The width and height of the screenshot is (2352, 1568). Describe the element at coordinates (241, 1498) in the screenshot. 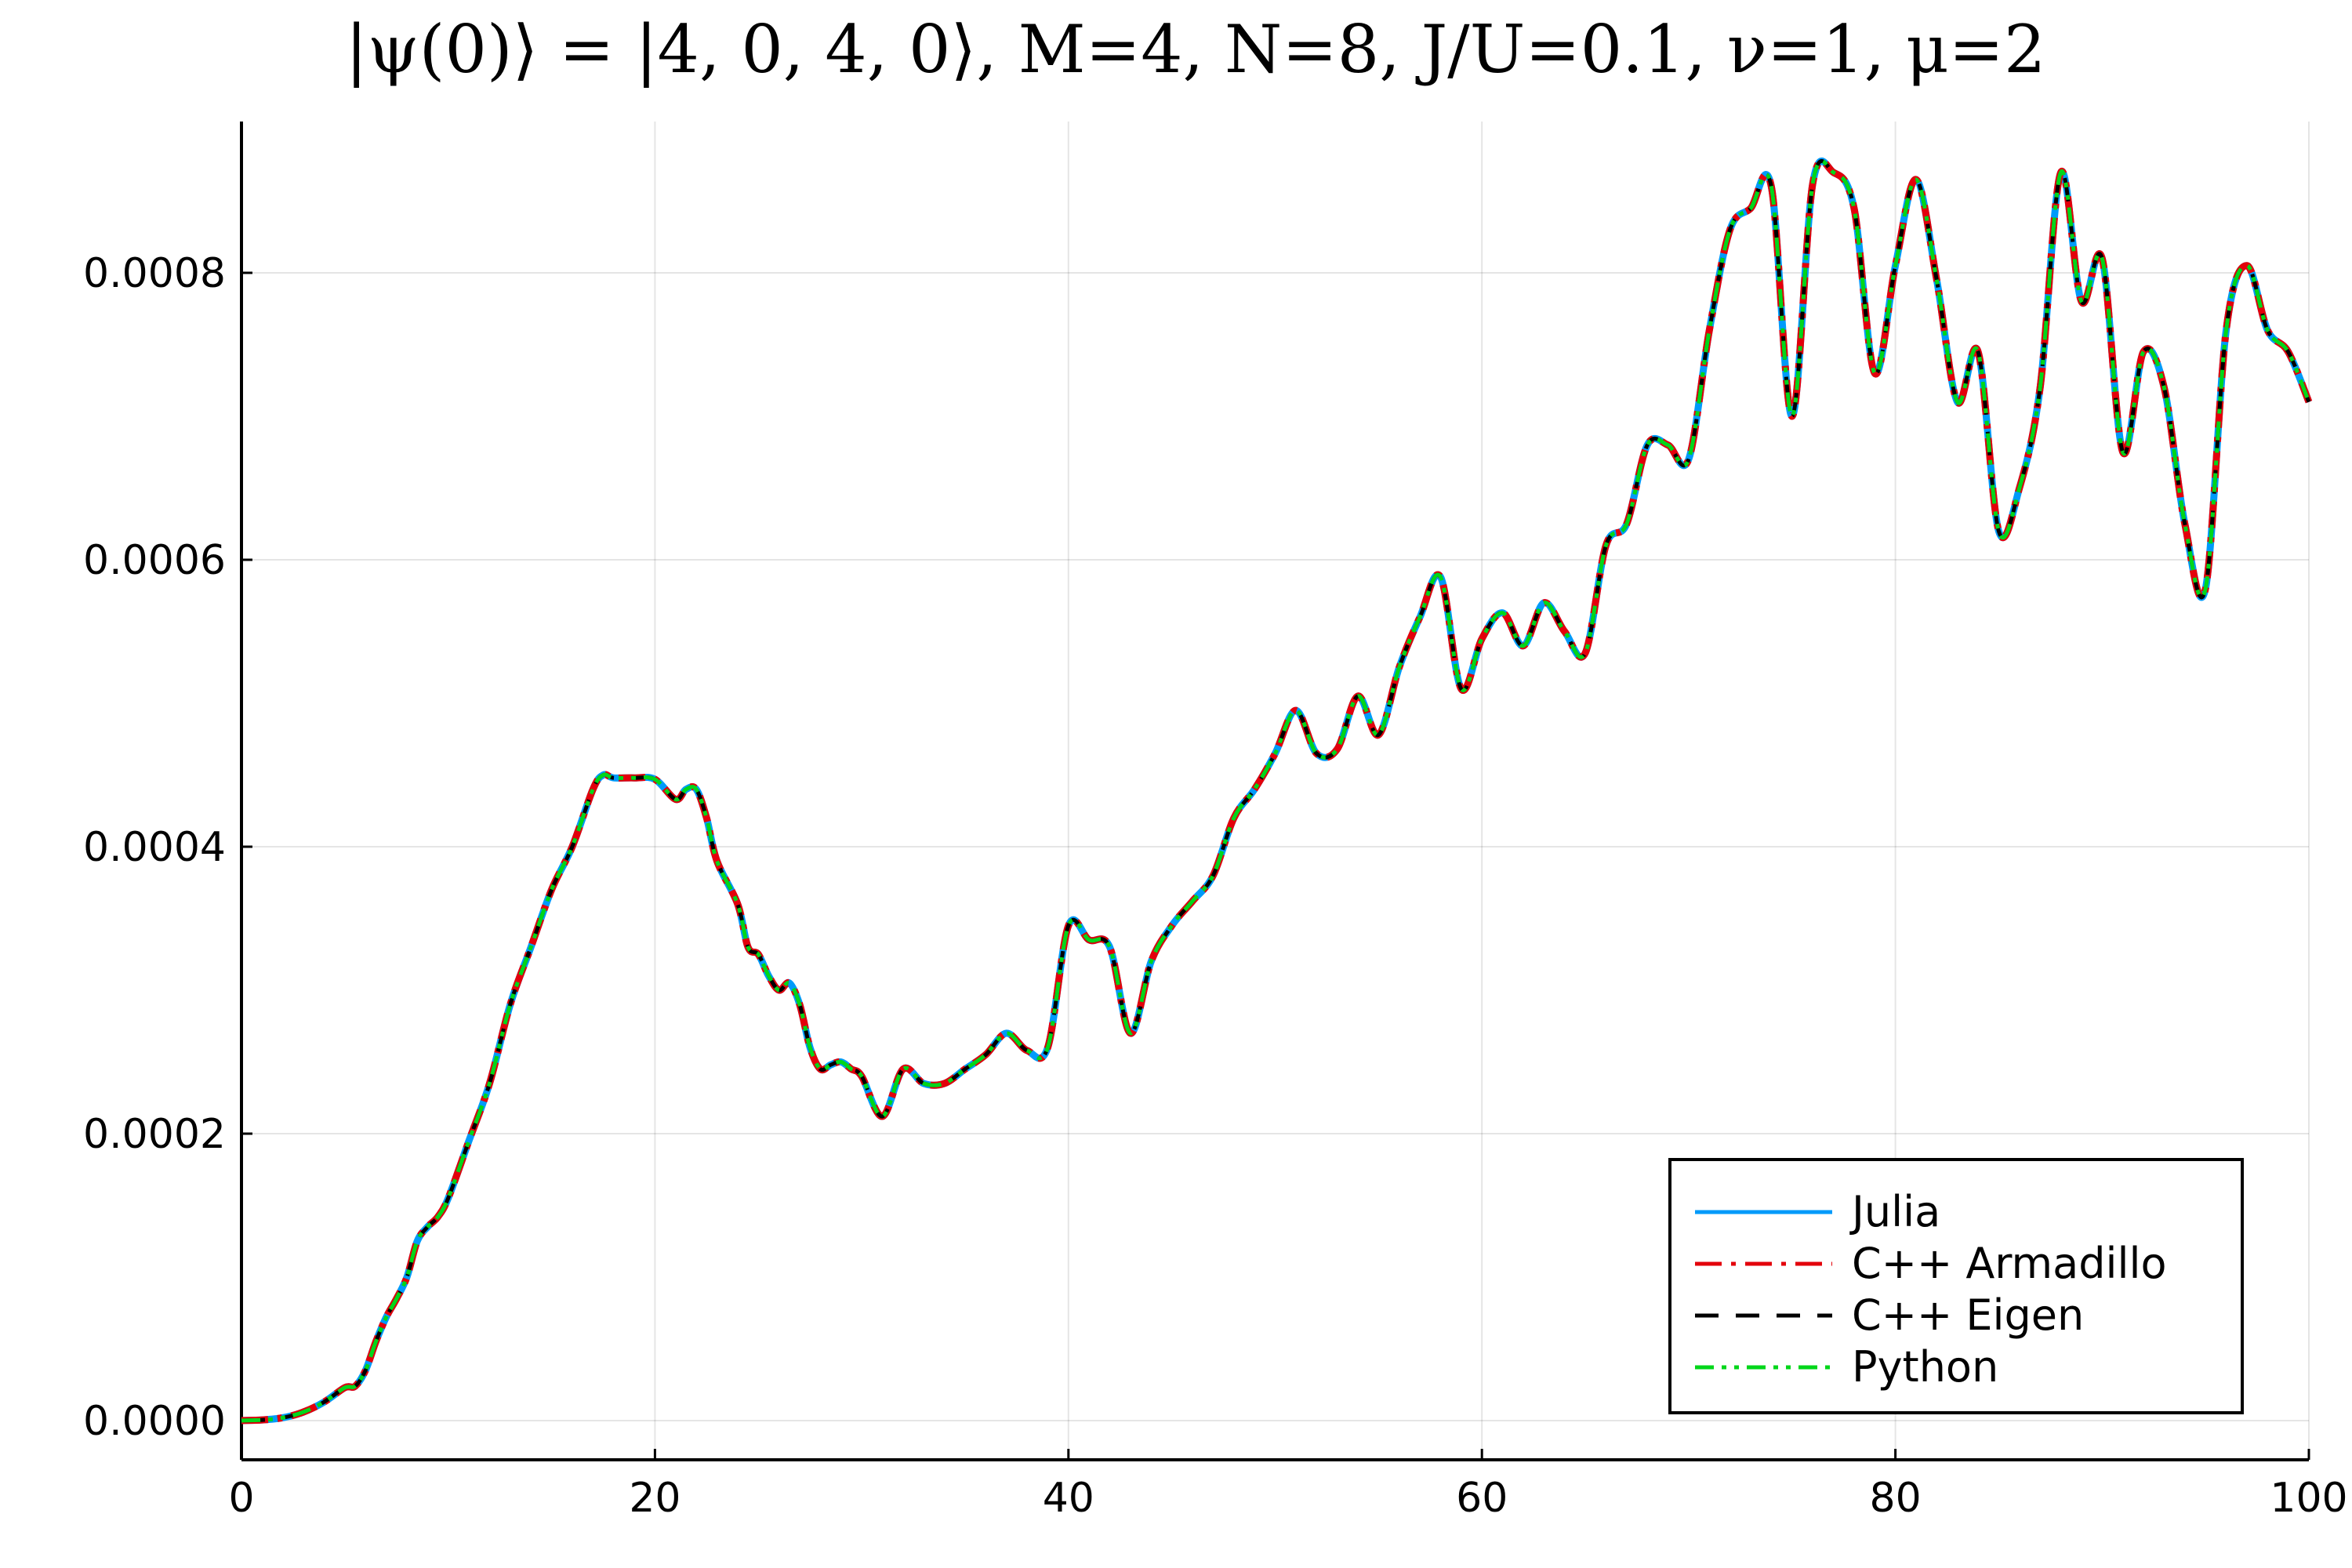

I see `x-tick-label: 0` at that location.